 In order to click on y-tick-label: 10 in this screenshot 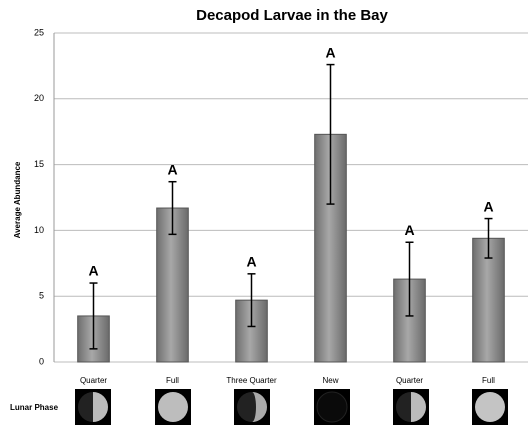, I will do `click(39, 230)`.